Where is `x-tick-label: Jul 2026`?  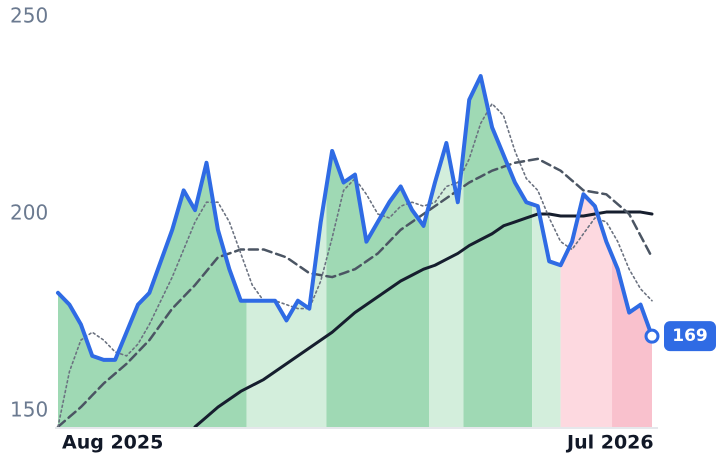
x-tick-label: Jul 2026 is located at coordinates (609, 443).